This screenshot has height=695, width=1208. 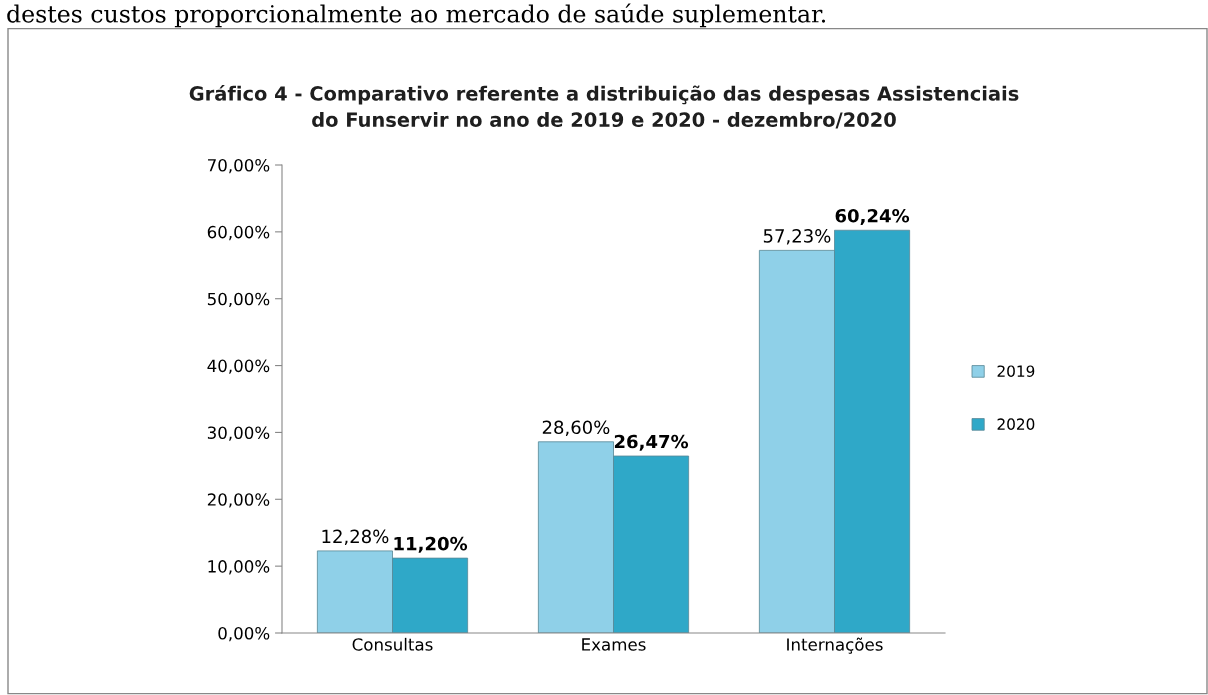 I want to click on data-label: 28,60%, so click(x=576, y=428).